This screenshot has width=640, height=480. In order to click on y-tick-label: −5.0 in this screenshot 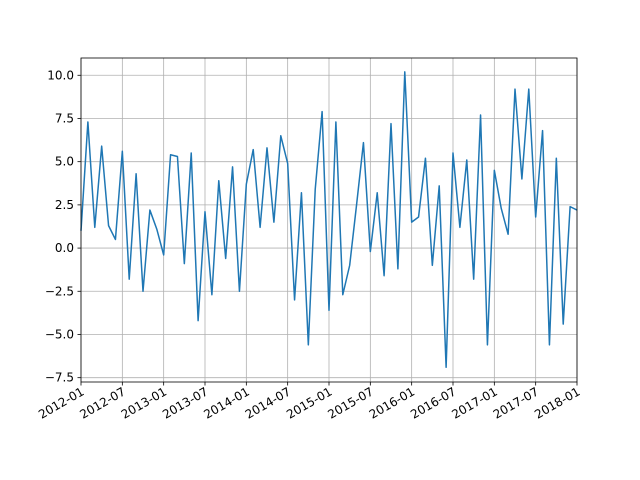, I will do `click(59, 334)`.